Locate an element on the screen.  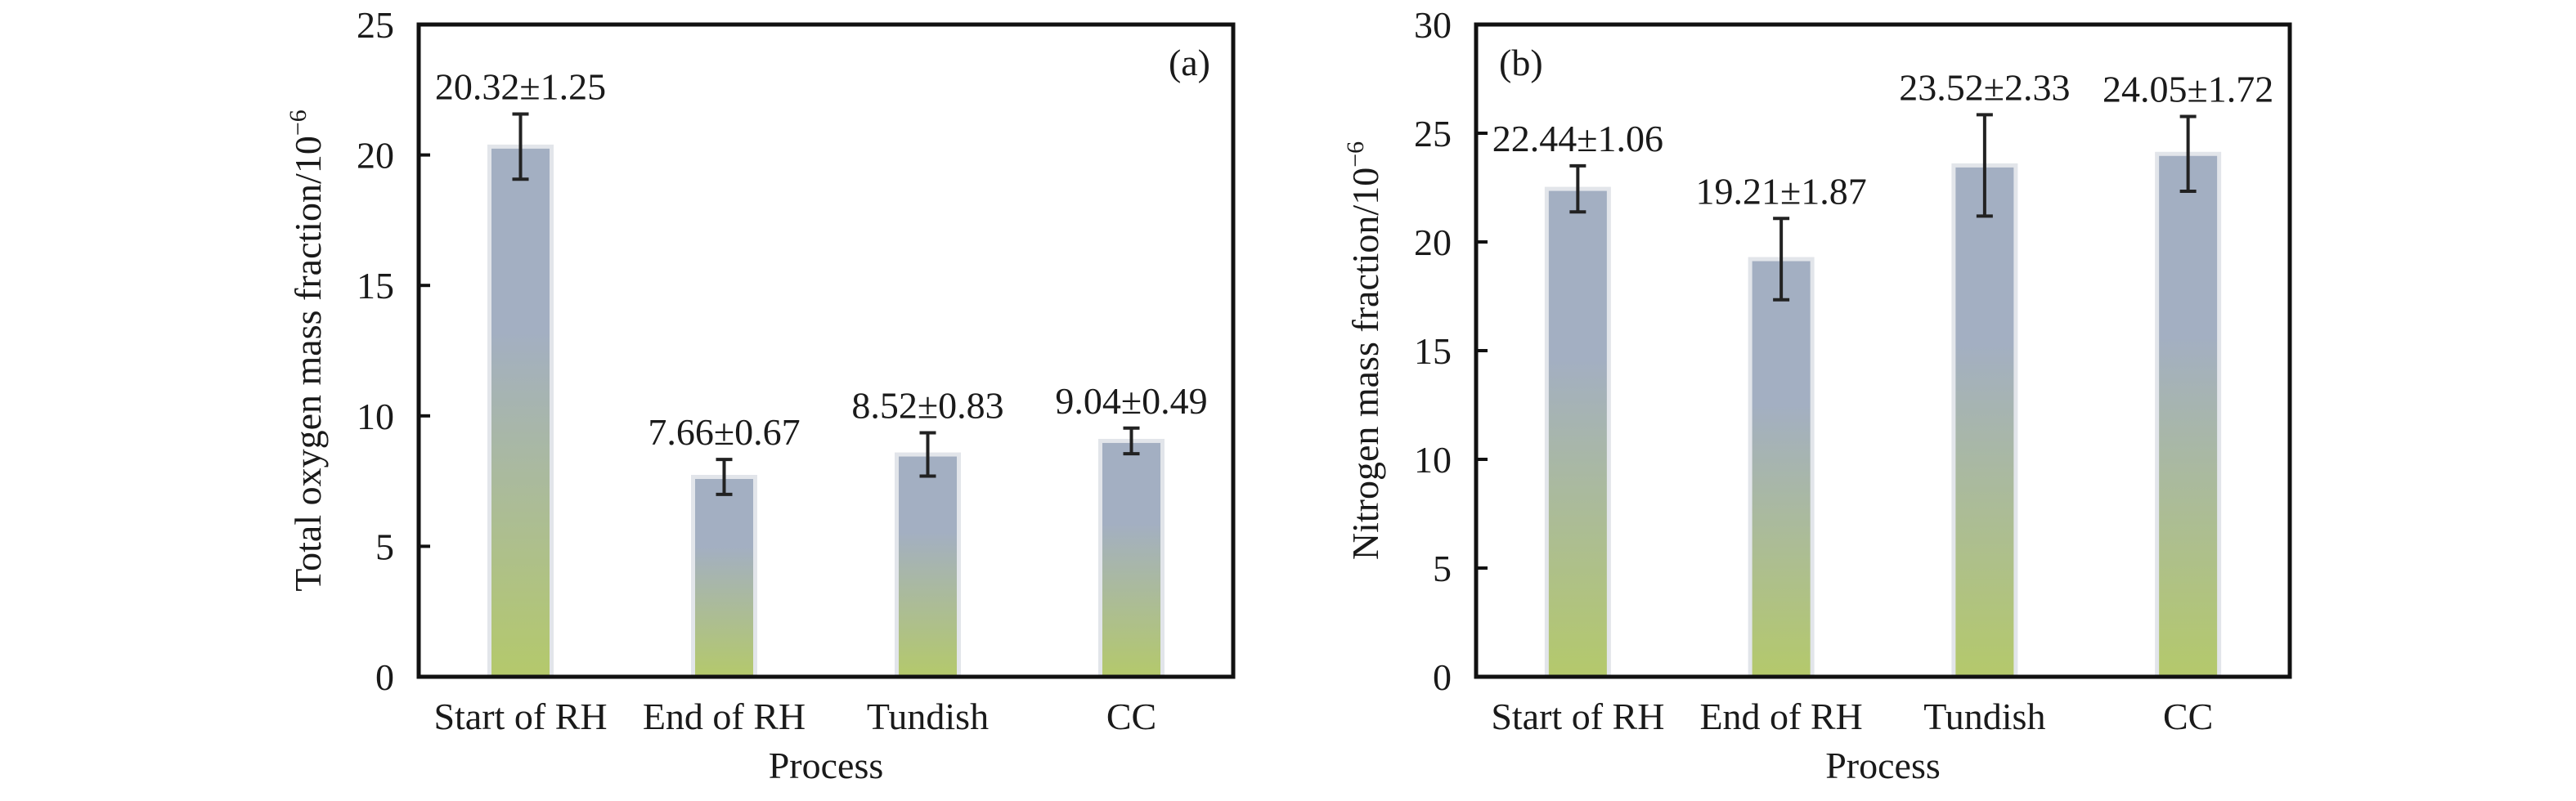
data-label: 22.44±1.06 is located at coordinates (1577, 139).